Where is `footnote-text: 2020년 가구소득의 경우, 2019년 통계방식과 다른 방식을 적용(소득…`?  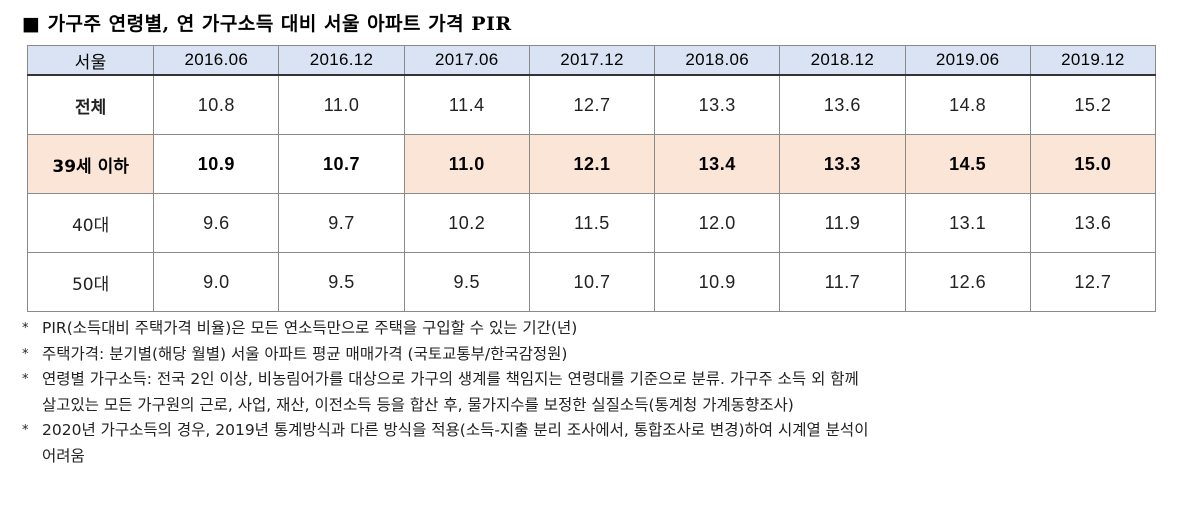 footnote-text: 2020년 가구소득의 경우, 2019년 통계방식과 다른 방식을 적용(소득… is located at coordinates (455, 443).